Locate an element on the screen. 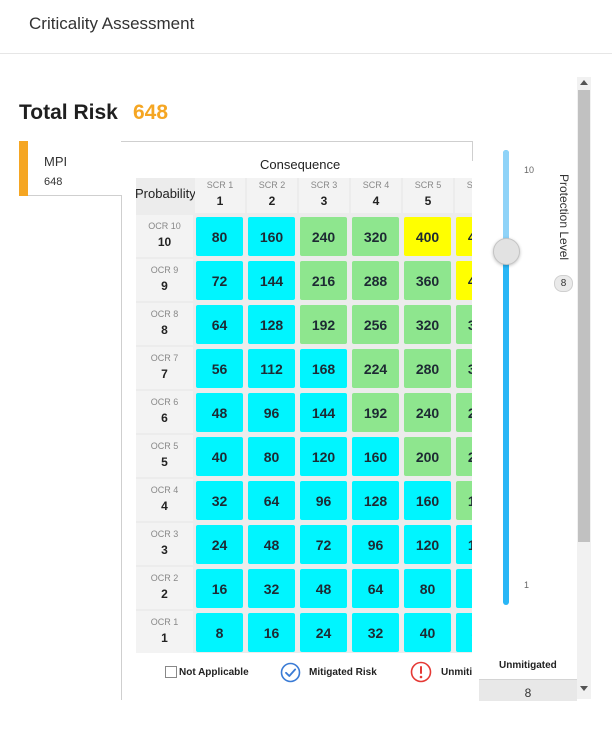 The width and height of the screenshot is (612, 729). protection-level-slider-thumb is located at coordinates (506, 251).